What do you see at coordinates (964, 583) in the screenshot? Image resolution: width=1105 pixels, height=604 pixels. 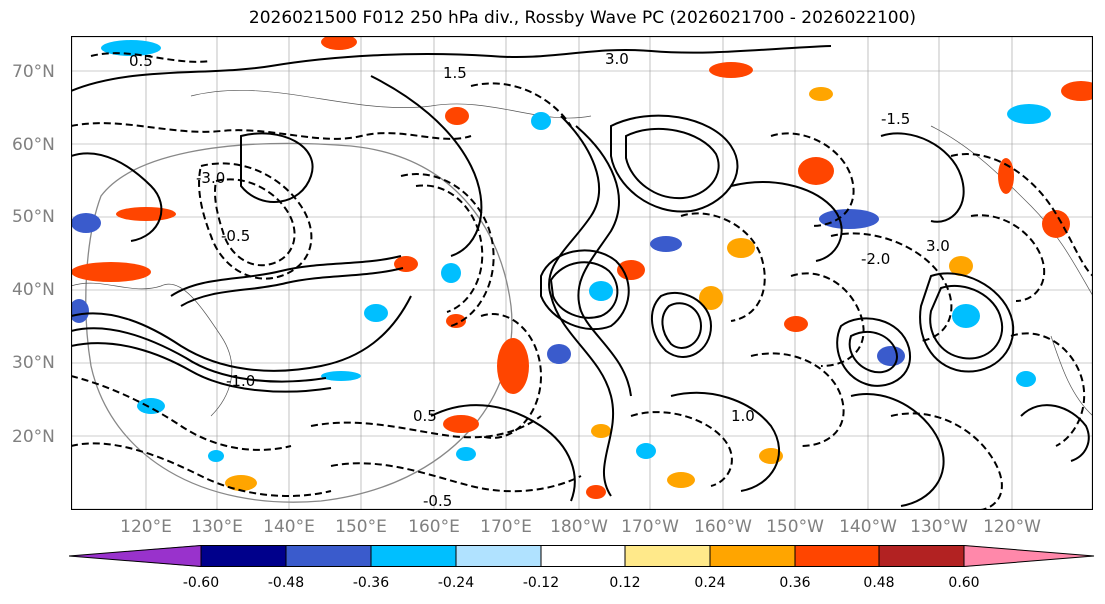 I see `colorbar-tick-label: 0.60` at bounding box center [964, 583].